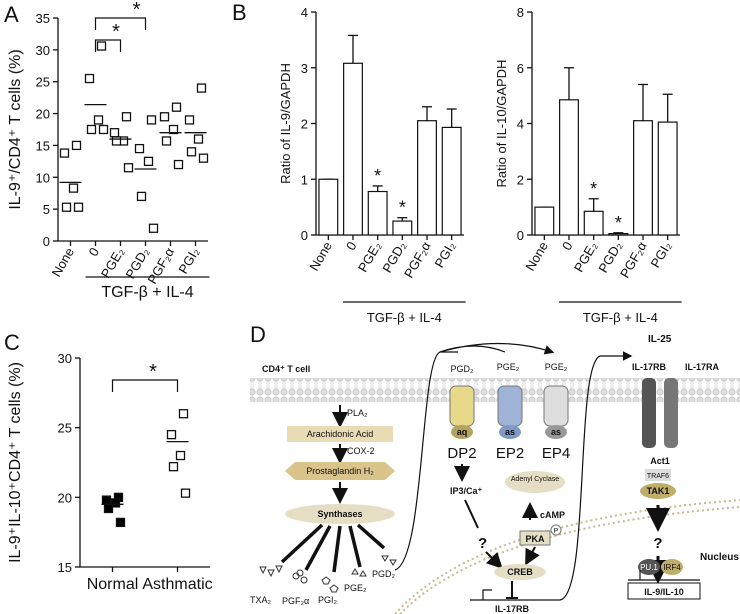  Describe the element at coordinates (357, 413) in the screenshot. I see `step: PLA₂` at that location.